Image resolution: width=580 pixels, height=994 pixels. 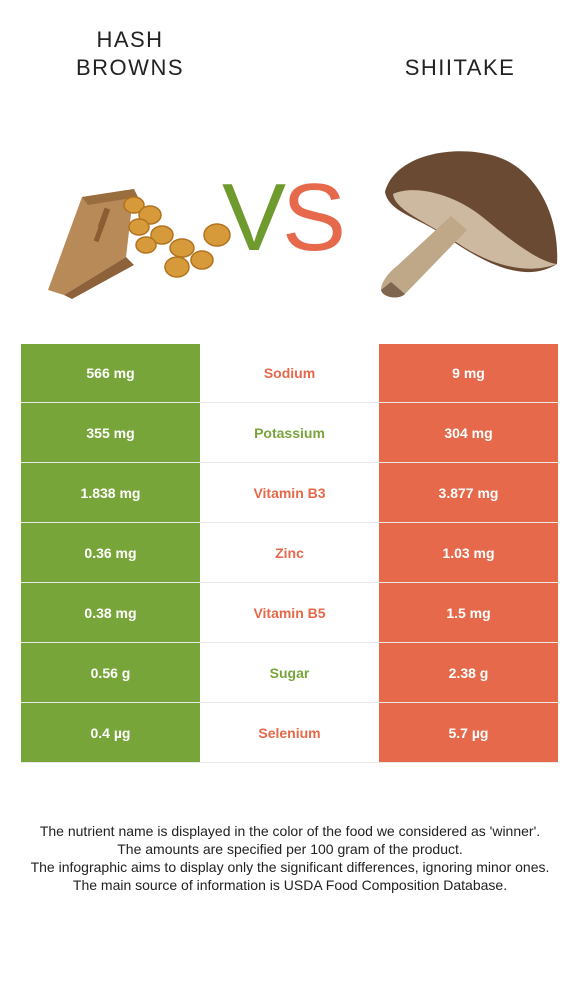 What do you see at coordinates (468, 552) in the screenshot?
I see `shiitake-value: 1.03 mg` at bounding box center [468, 552].